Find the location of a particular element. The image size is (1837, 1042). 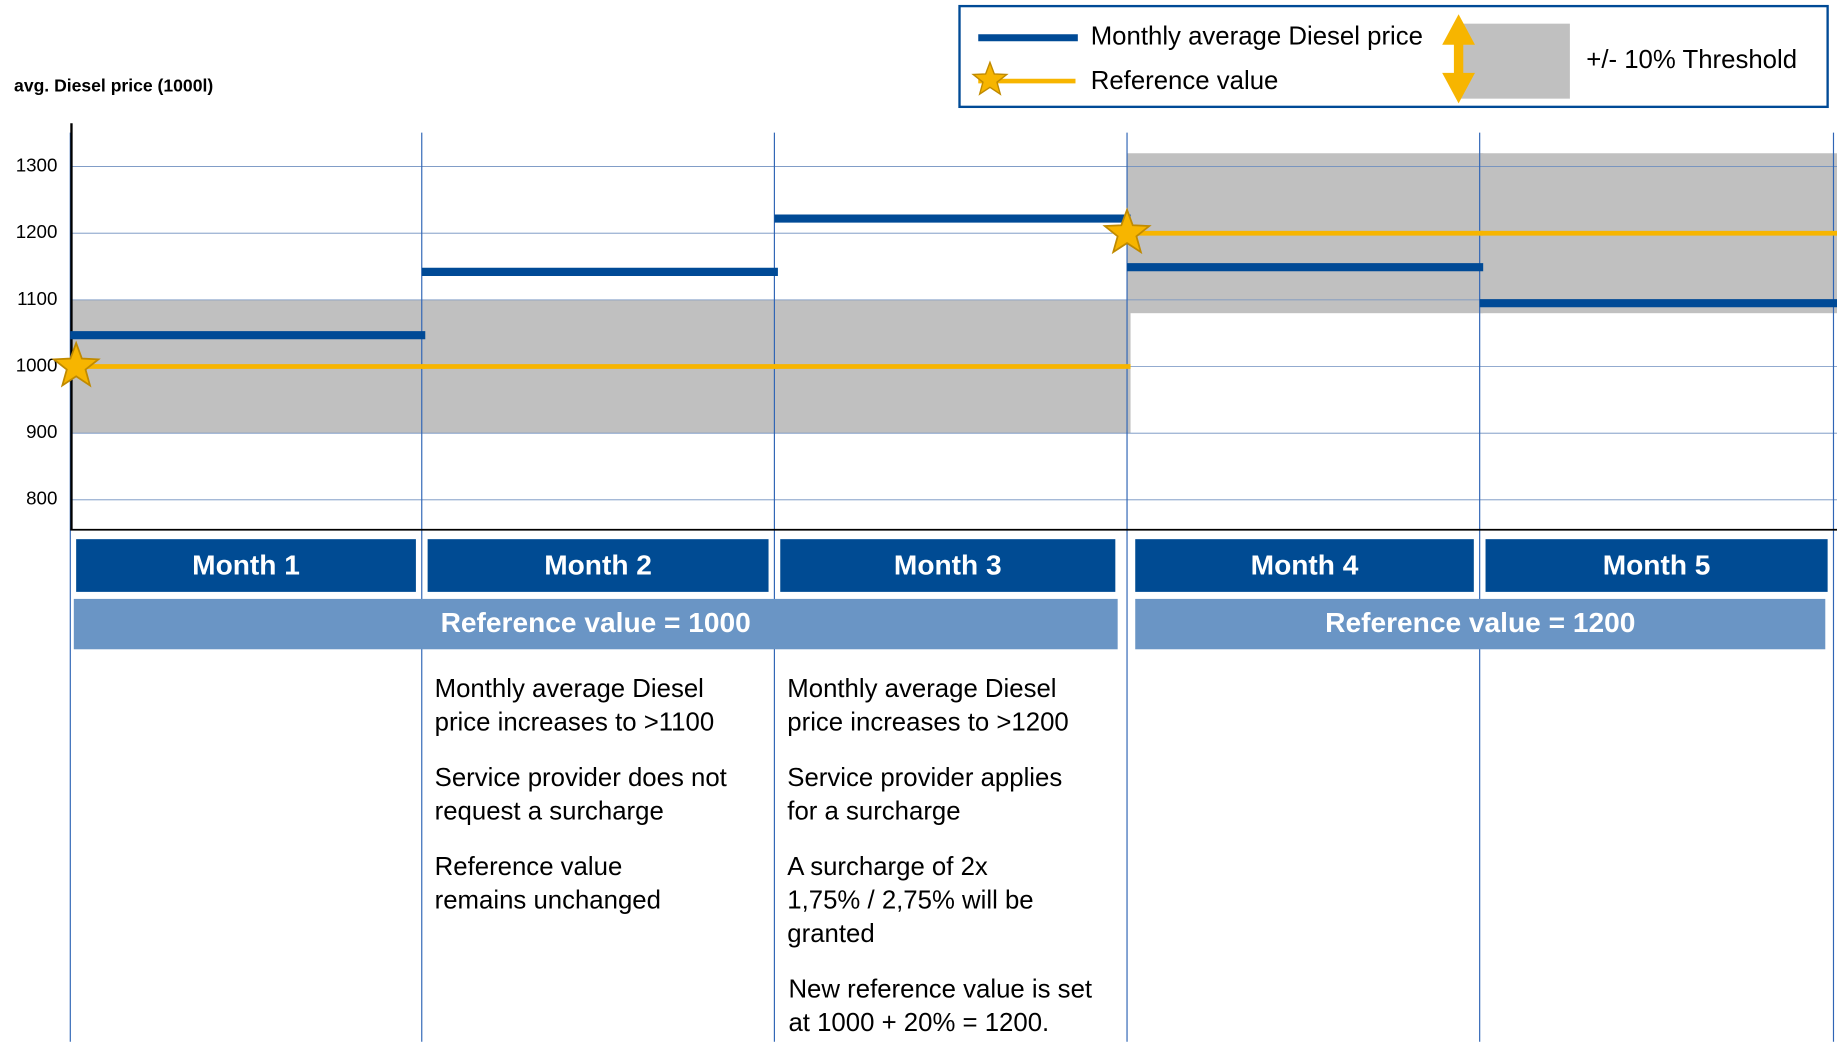

x-tick-label: Month 1 is located at coordinates (246, 565).